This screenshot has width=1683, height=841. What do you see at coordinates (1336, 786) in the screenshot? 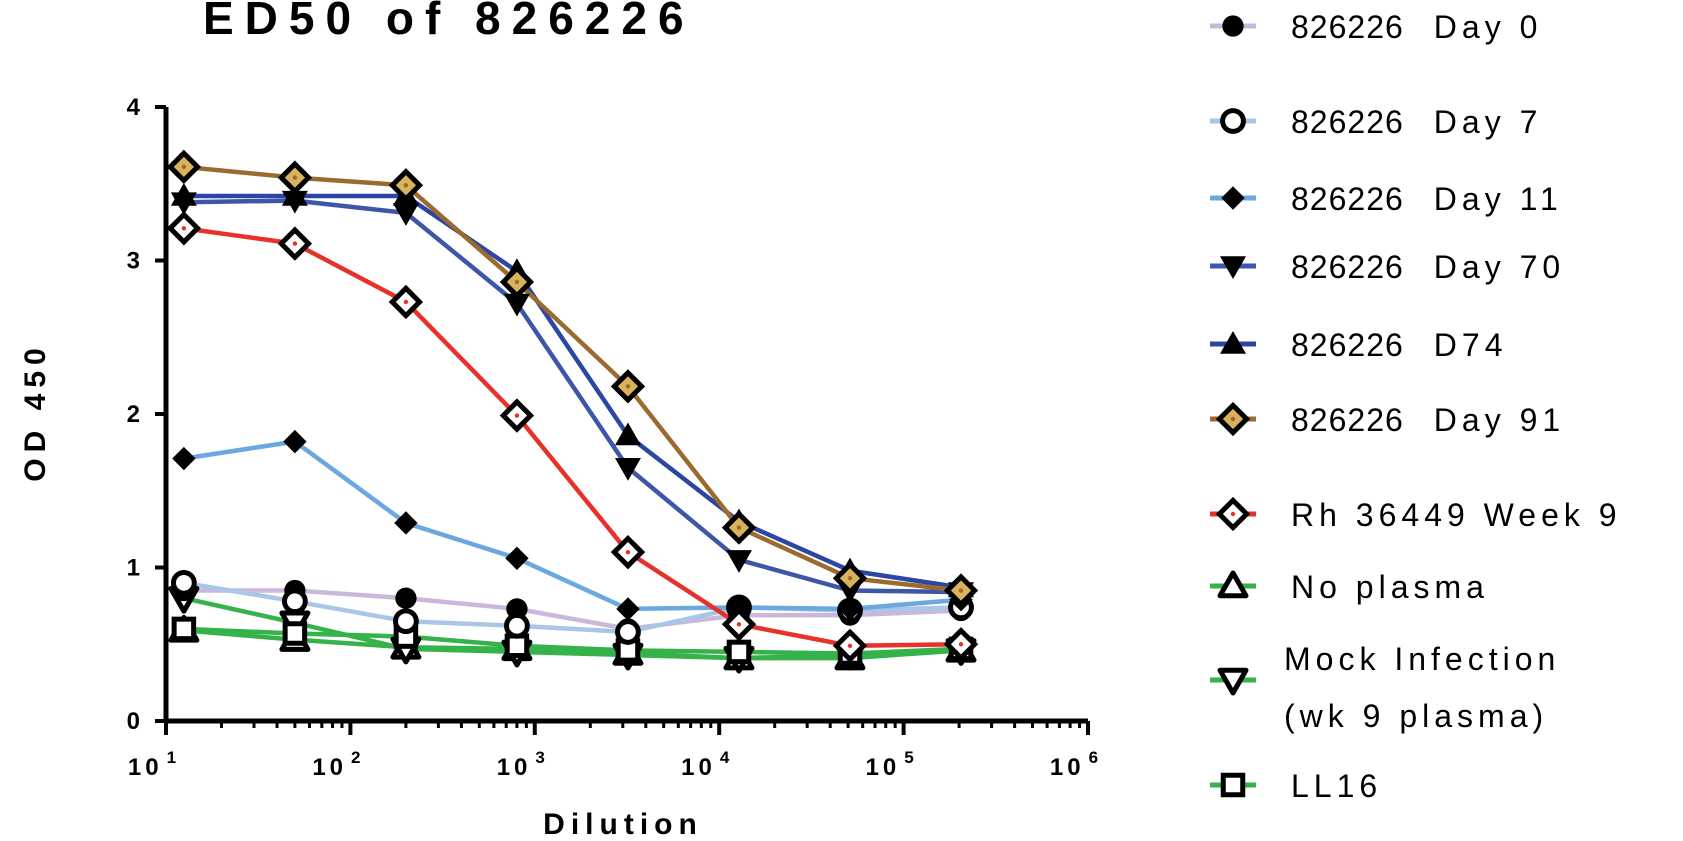
I see `legend-label: LL16` at bounding box center [1336, 786].